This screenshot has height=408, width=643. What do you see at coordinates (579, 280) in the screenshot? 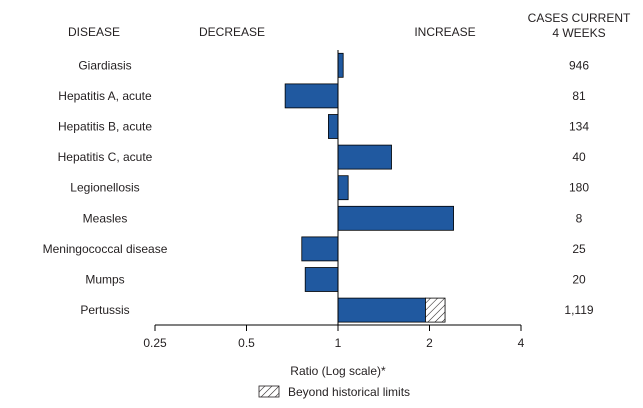
I see `cases-value: 20` at bounding box center [579, 280].